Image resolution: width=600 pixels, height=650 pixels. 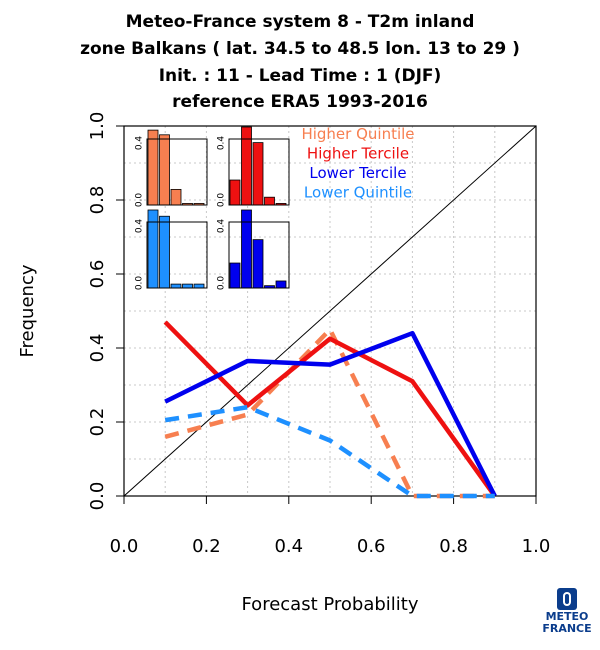 I want to click on series-line-lower-tercile, so click(x=330, y=414).